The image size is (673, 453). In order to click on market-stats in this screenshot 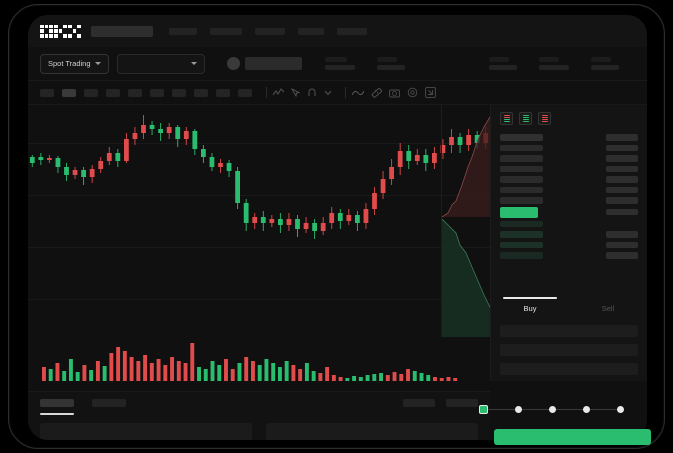, I will do `click(471, 63)`.